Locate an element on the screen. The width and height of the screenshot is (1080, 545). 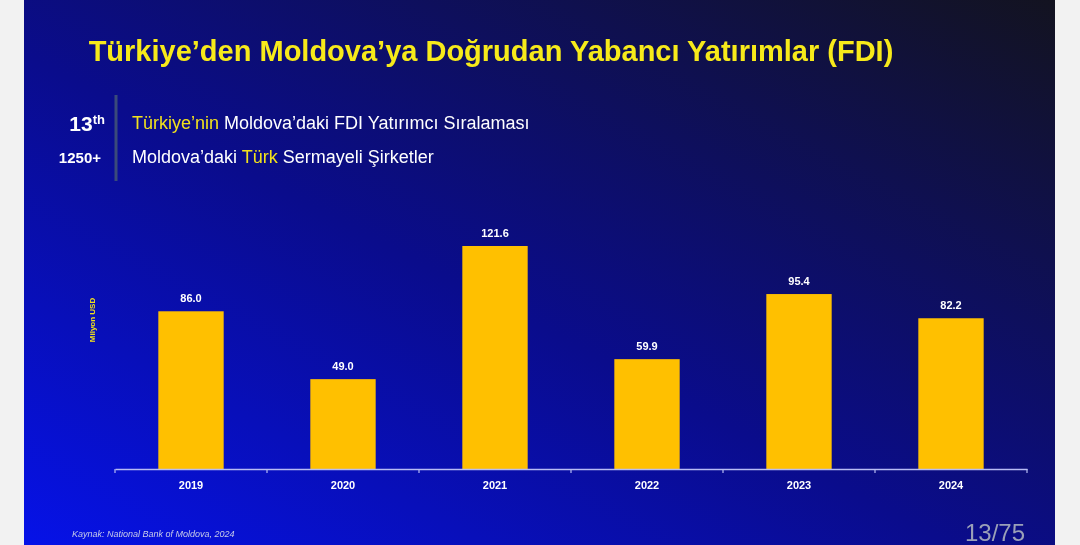
x-tick-label: 2021 is located at coordinates (495, 484).